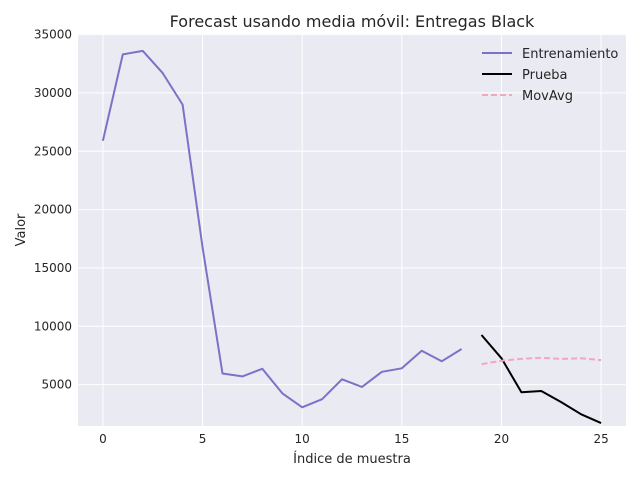 This screenshot has height=479, width=639. I want to click on legend: Entrenamiento Prueba MovAvg, so click(550, 75).